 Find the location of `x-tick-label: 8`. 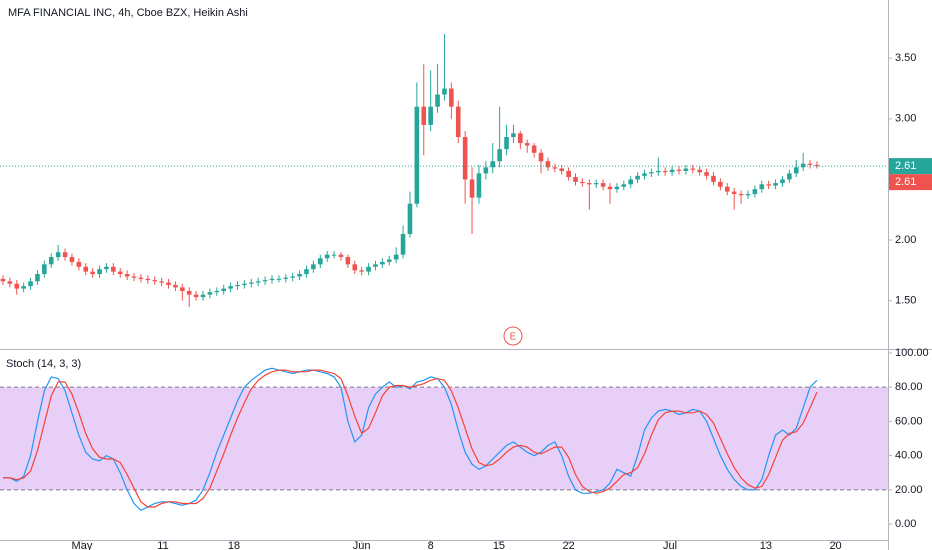

x-tick-label: 8 is located at coordinates (431, 545).